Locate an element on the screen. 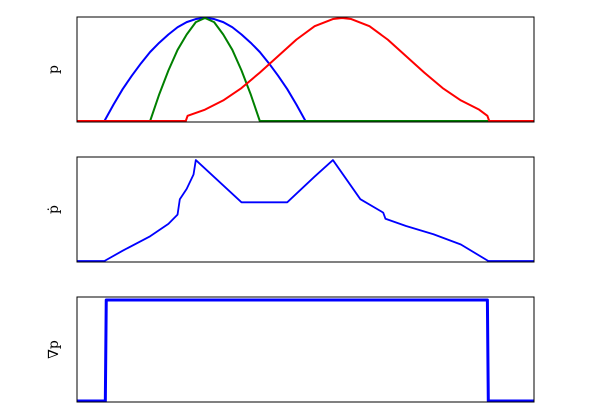 The width and height of the screenshot is (611, 419). y-axis-label-2: ṗ is located at coordinates (54, 209).